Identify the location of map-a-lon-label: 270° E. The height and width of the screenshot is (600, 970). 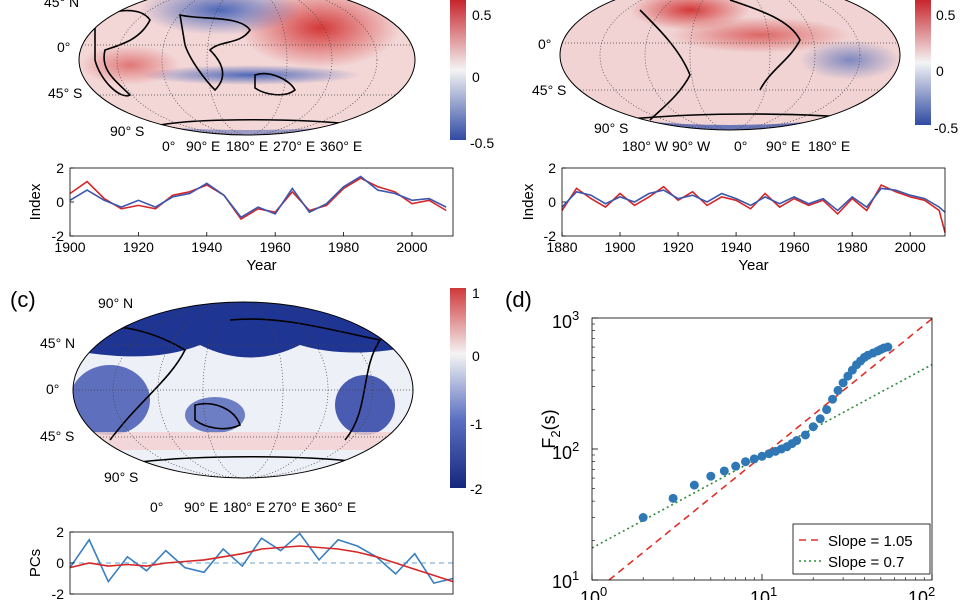
(294, 146).